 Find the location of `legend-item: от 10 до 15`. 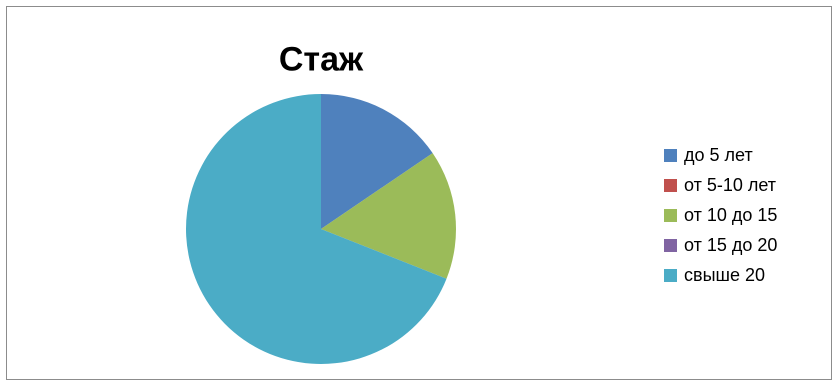

legend-item: от 10 до 15 is located at coordinates (720, 215).